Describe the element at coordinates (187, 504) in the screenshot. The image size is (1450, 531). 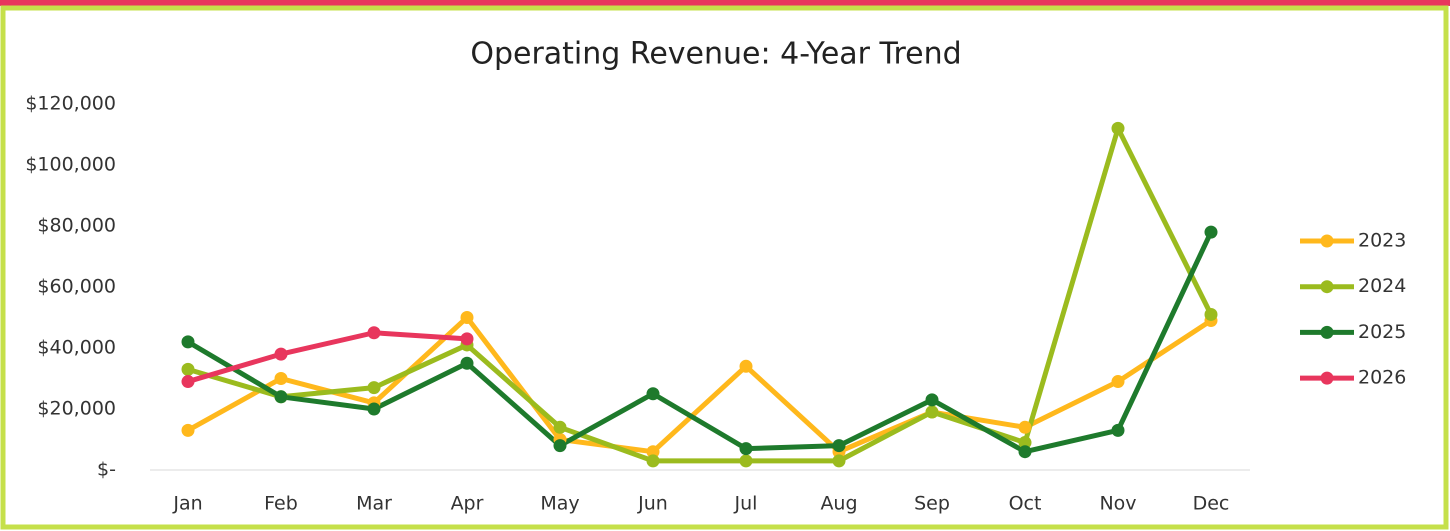
I see `x-tick-label: Jan` at that location.